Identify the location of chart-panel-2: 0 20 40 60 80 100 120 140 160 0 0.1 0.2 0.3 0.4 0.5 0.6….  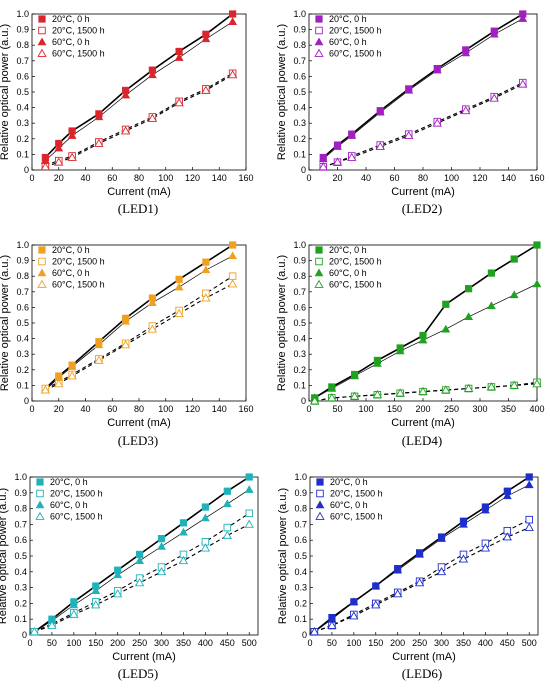
(410, 112).